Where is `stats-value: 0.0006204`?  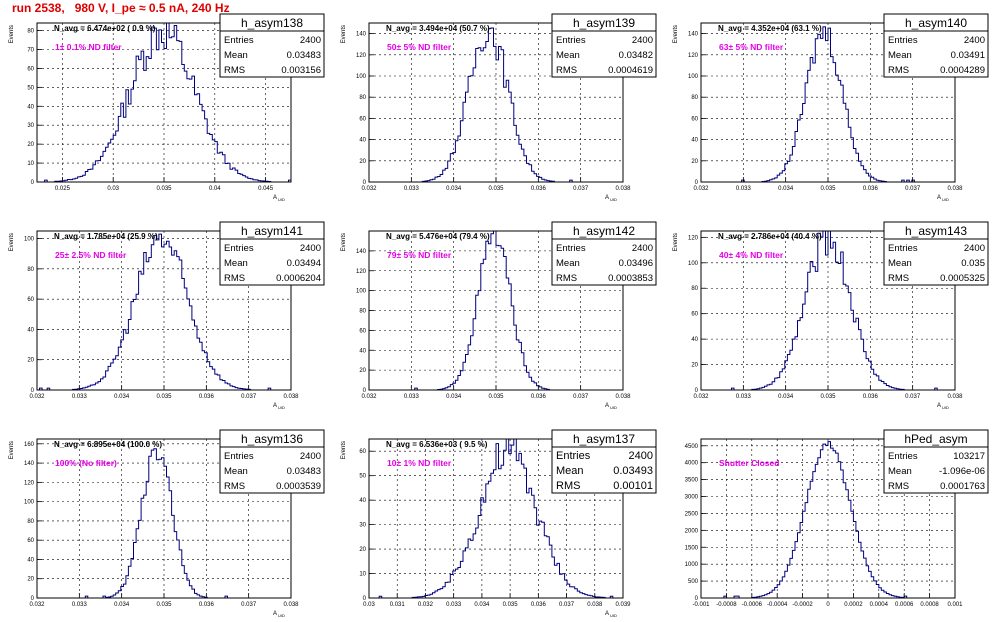 stats-value: 0.0006204 is located at coordinates (298, 278).